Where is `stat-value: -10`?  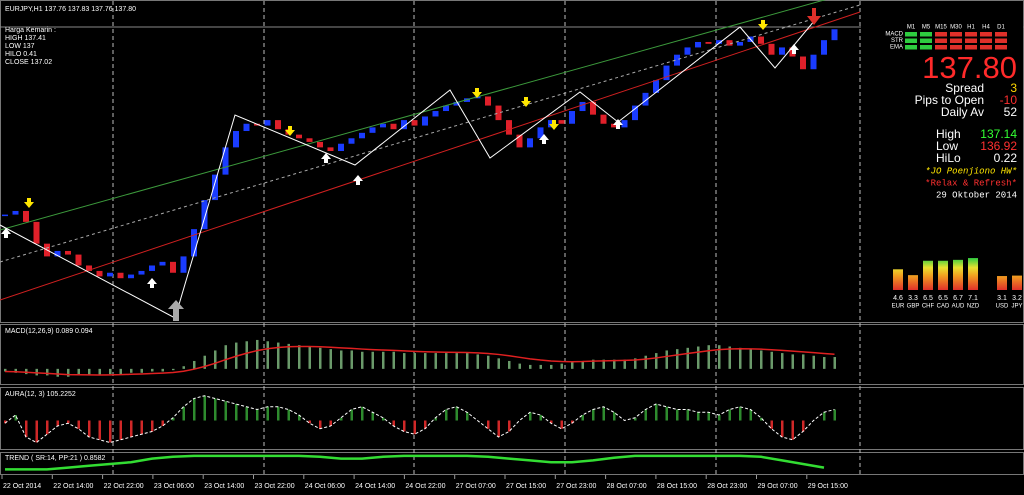
stat-value: -10 is located at coordinates (1009, 100).